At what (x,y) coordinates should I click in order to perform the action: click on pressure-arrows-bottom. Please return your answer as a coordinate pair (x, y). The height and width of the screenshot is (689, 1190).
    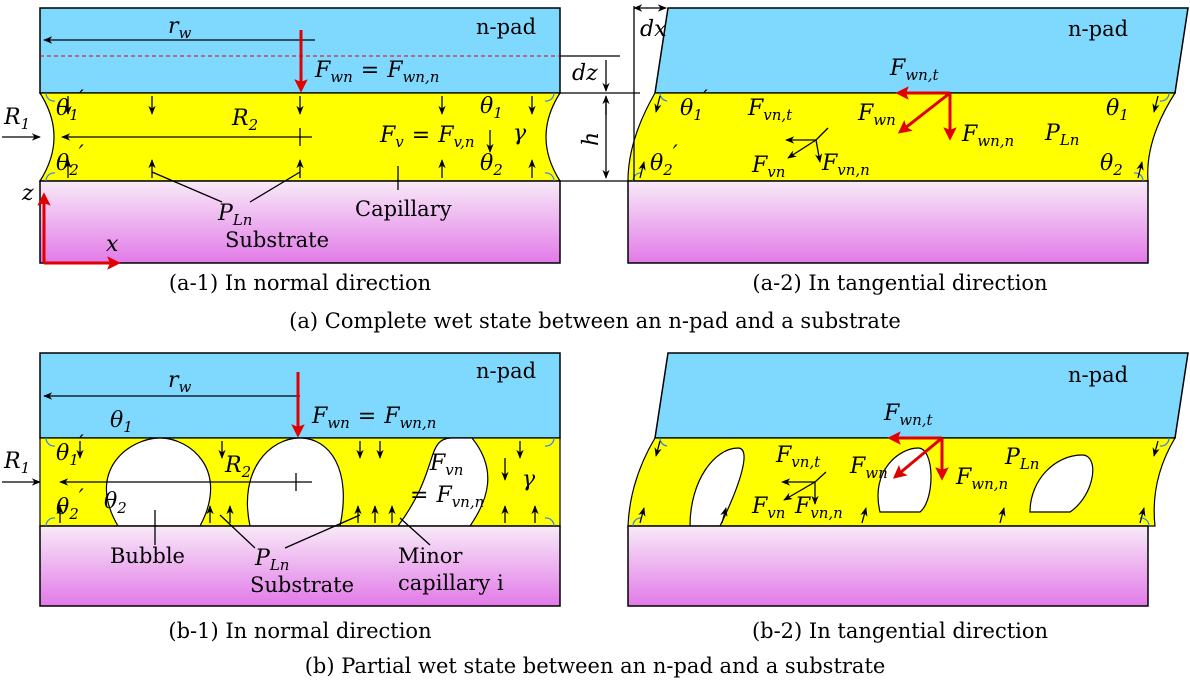
    Looking at the image, I should click on (297, 514).